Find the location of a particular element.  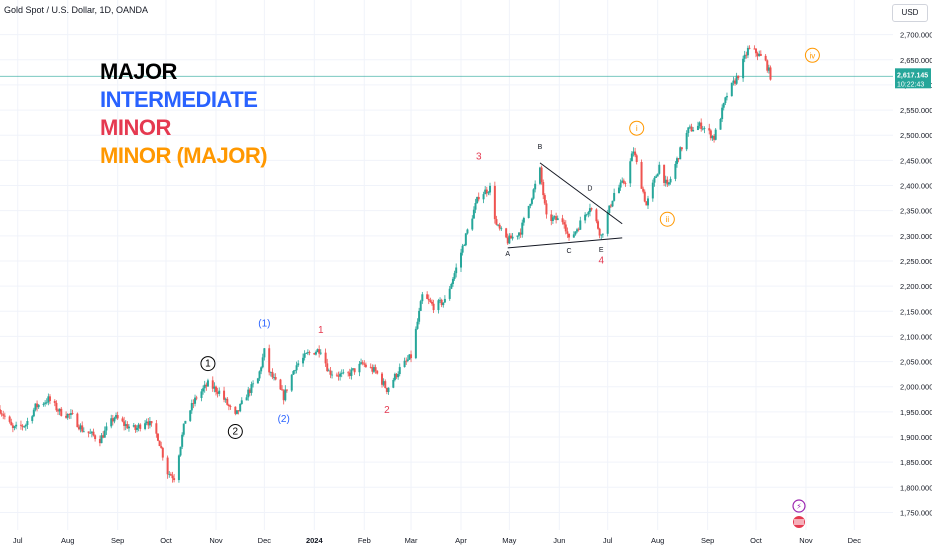

lightning-icon is located at coordinates (799, 506).